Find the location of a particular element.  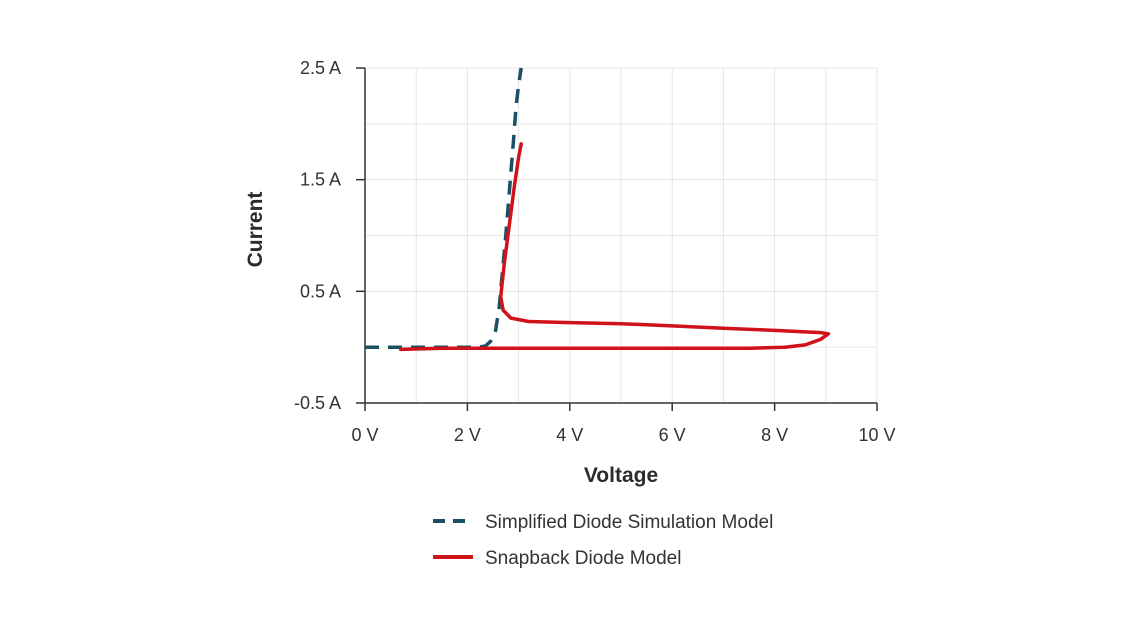

y-tick-label: 1.5 A is located at coordinates (320, 180).